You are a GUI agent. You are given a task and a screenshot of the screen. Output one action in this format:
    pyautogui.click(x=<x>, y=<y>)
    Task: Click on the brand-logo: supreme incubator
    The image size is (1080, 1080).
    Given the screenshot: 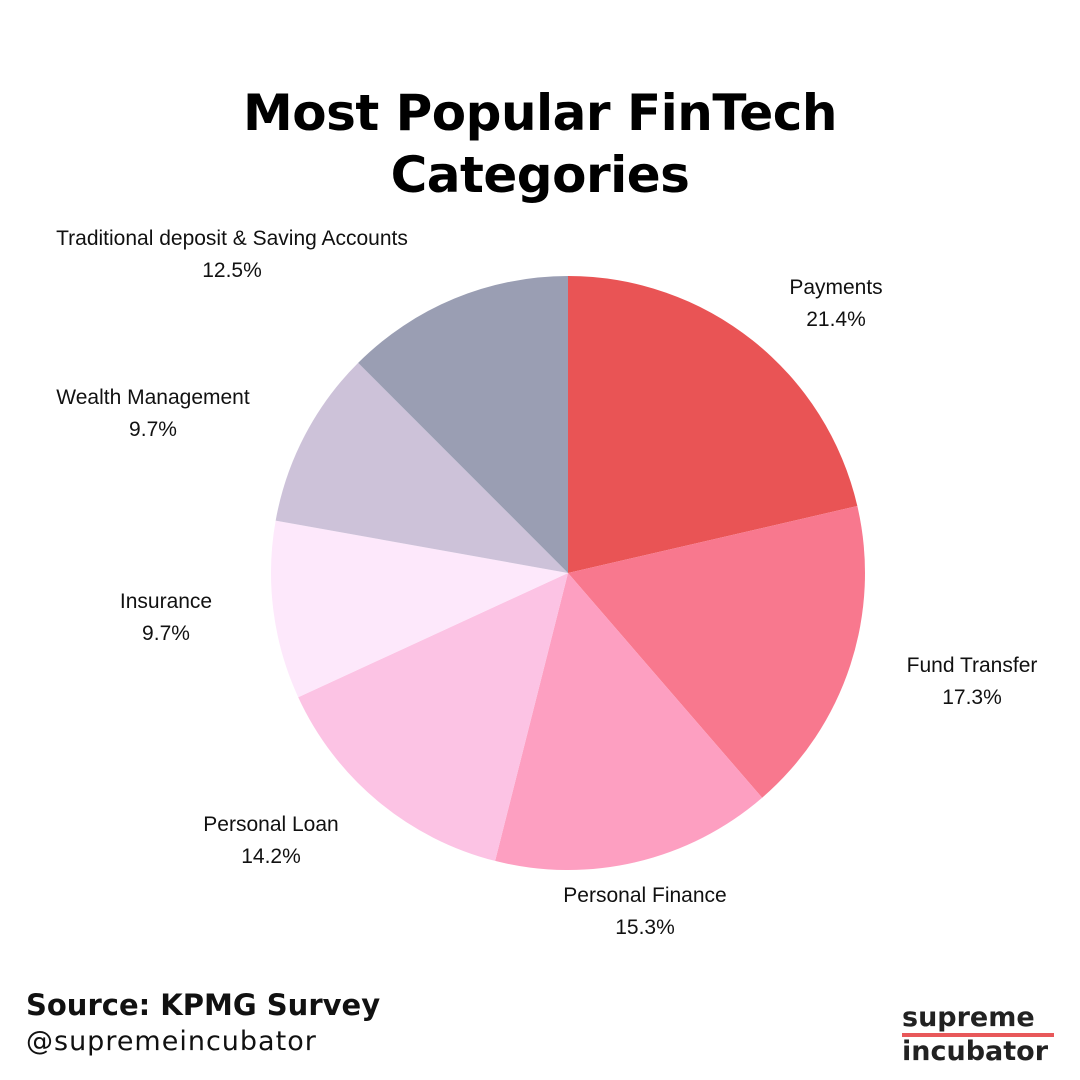 What is the action you would take?
    pyautogui.click(x=978, y=1035)
    